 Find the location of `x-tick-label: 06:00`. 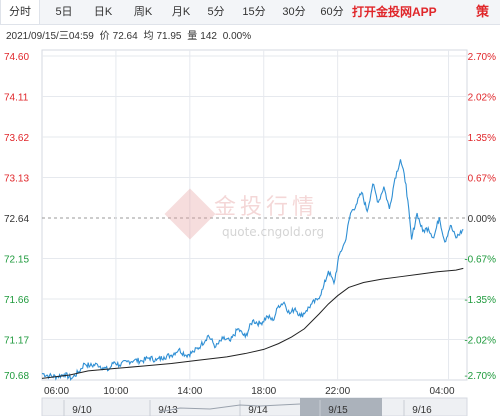

x-tick-label: 06:00 is located at coordinates (56, 391).